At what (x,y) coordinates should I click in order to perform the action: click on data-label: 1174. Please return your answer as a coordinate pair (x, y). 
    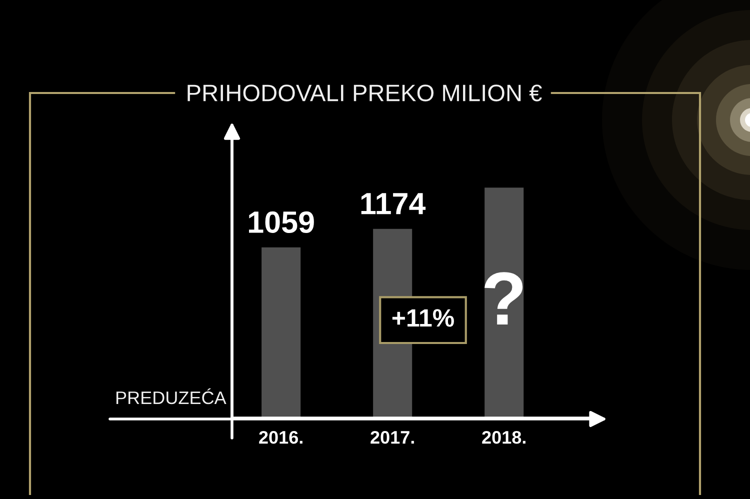
    Looking at the image, I should click on (393, 203).